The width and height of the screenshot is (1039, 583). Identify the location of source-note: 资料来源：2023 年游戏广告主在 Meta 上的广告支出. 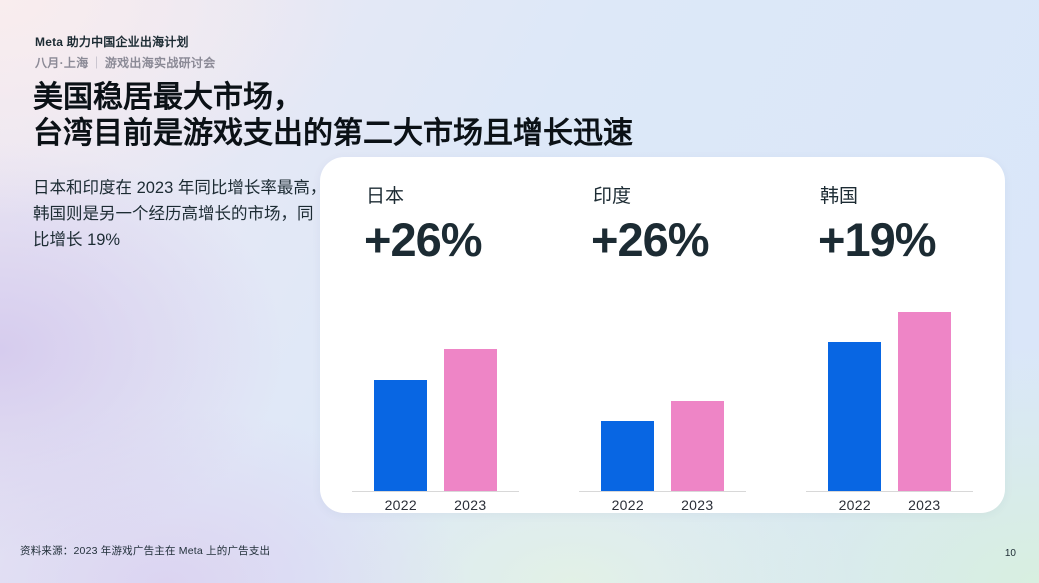
(145, 551).